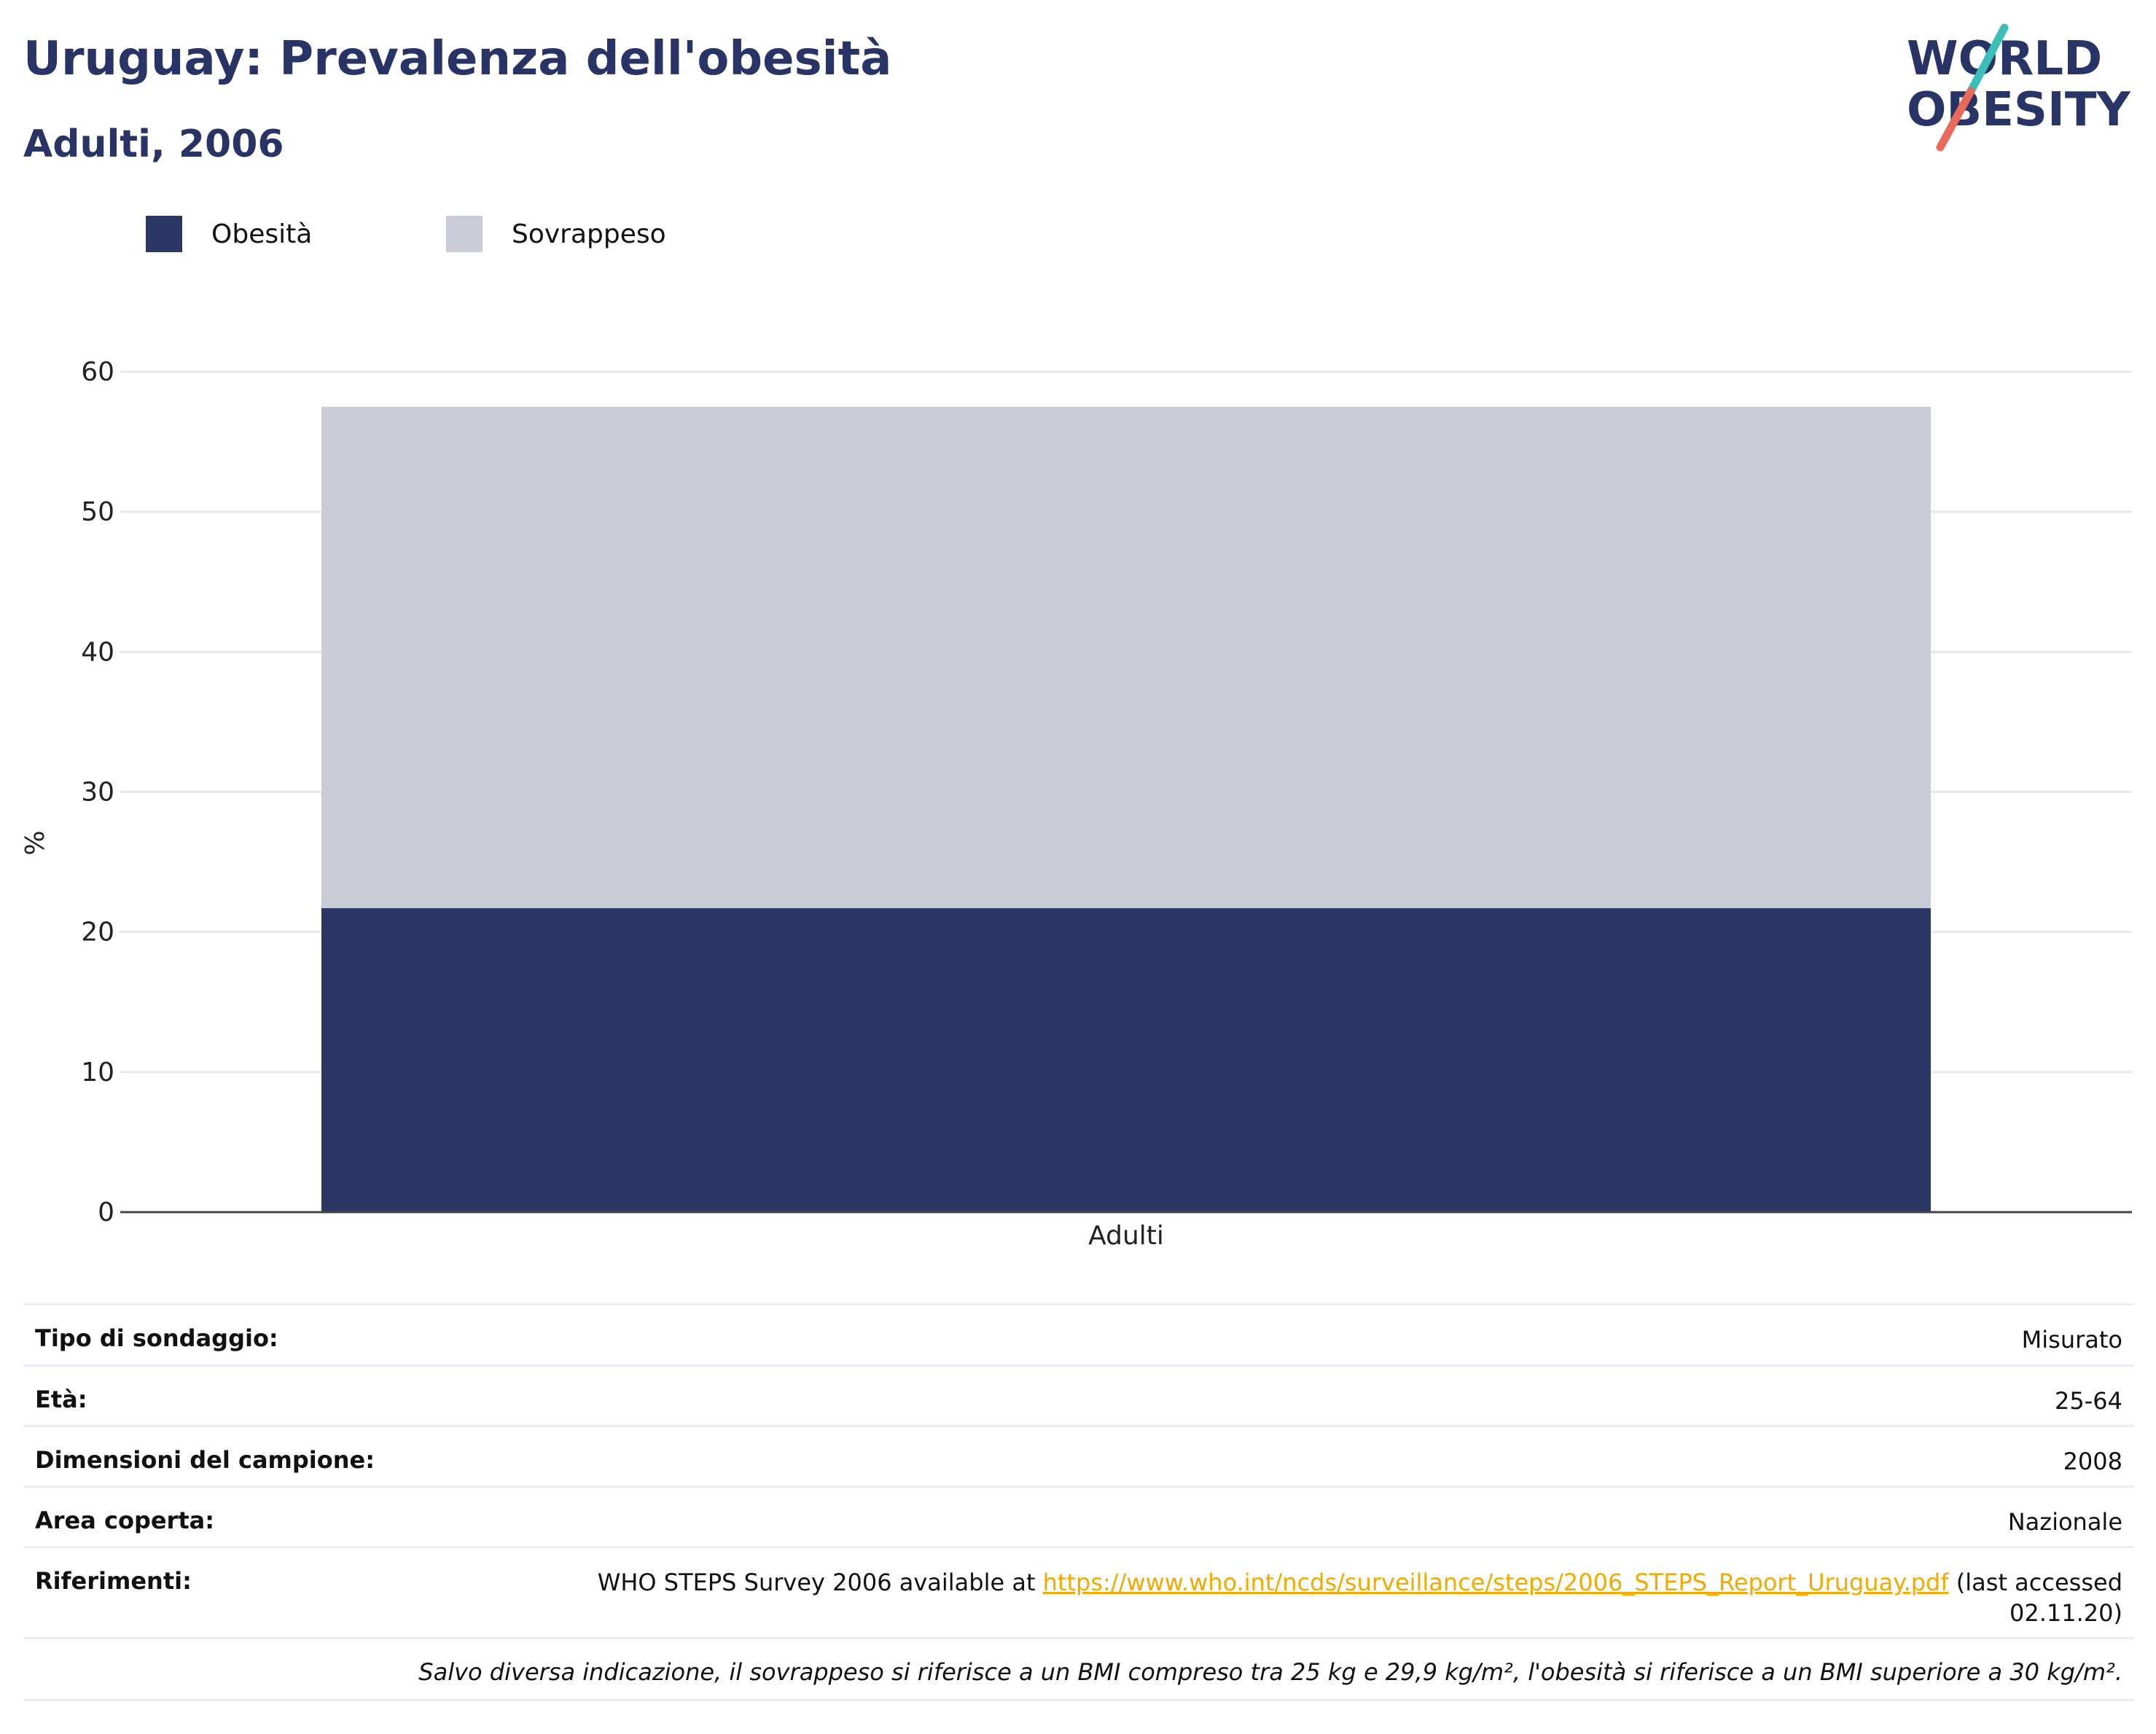 Image resolution: width=2156 pixels, height=1734 pixels. What do you see at coordinates (2035, 1598) in the screenshot?
I see `reference-suffix: (last accessed 02.11.20)` at bounding box center [2035, 1598].